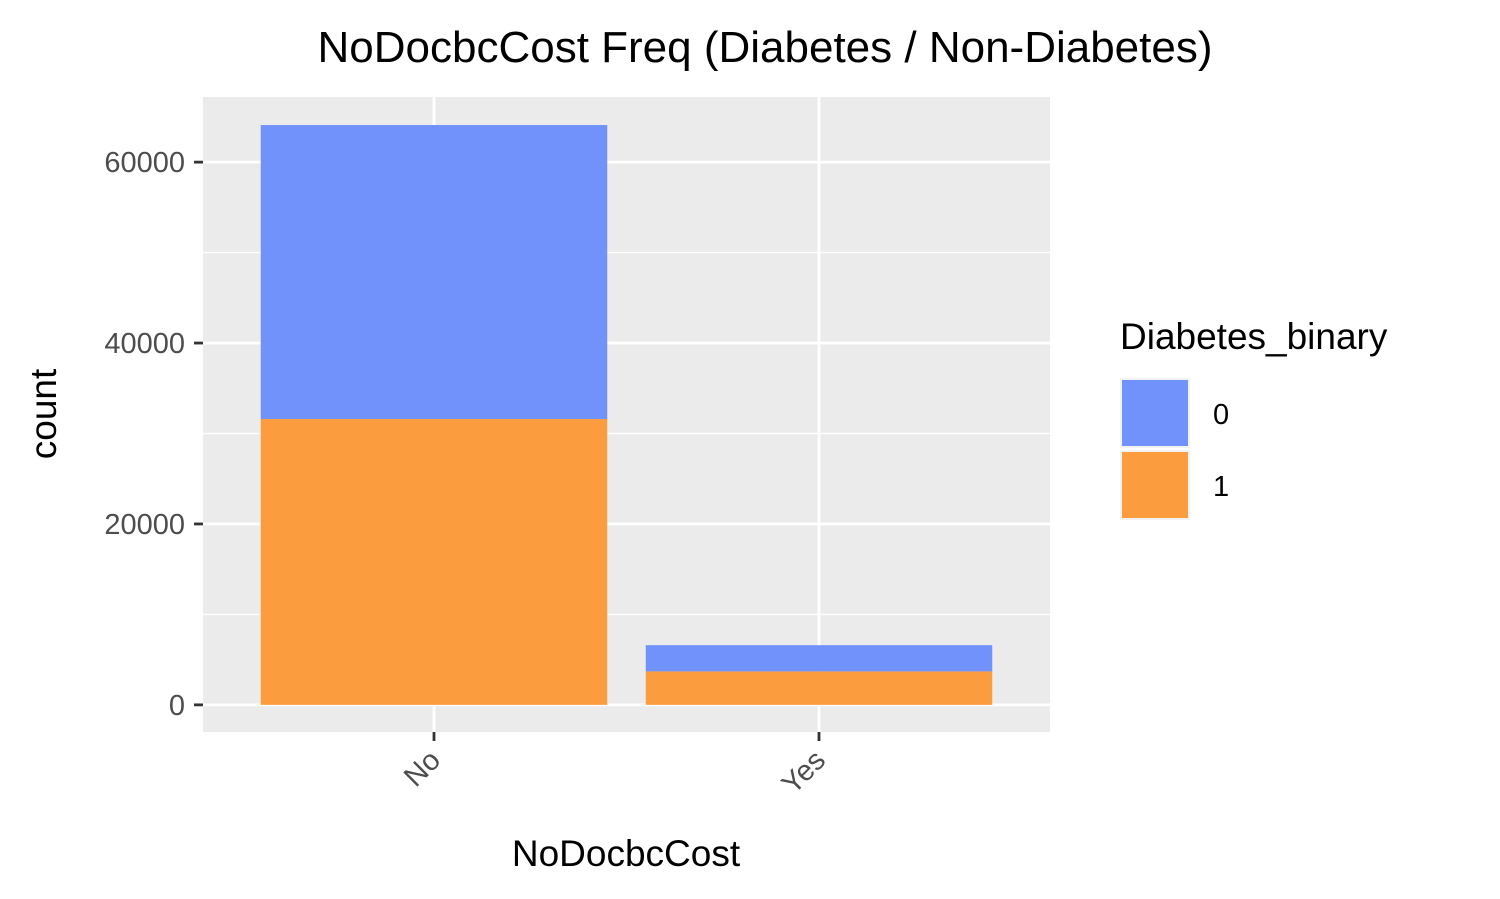 Image resolution: width=1500 pixels, height=899 pixels. I want to click on x-tick-label: Yes, so click(804, 772).